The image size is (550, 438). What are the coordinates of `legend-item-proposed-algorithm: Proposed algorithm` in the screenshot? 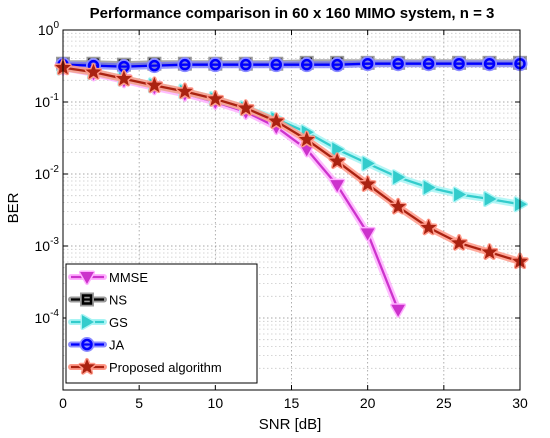 It's located at (145, 366).